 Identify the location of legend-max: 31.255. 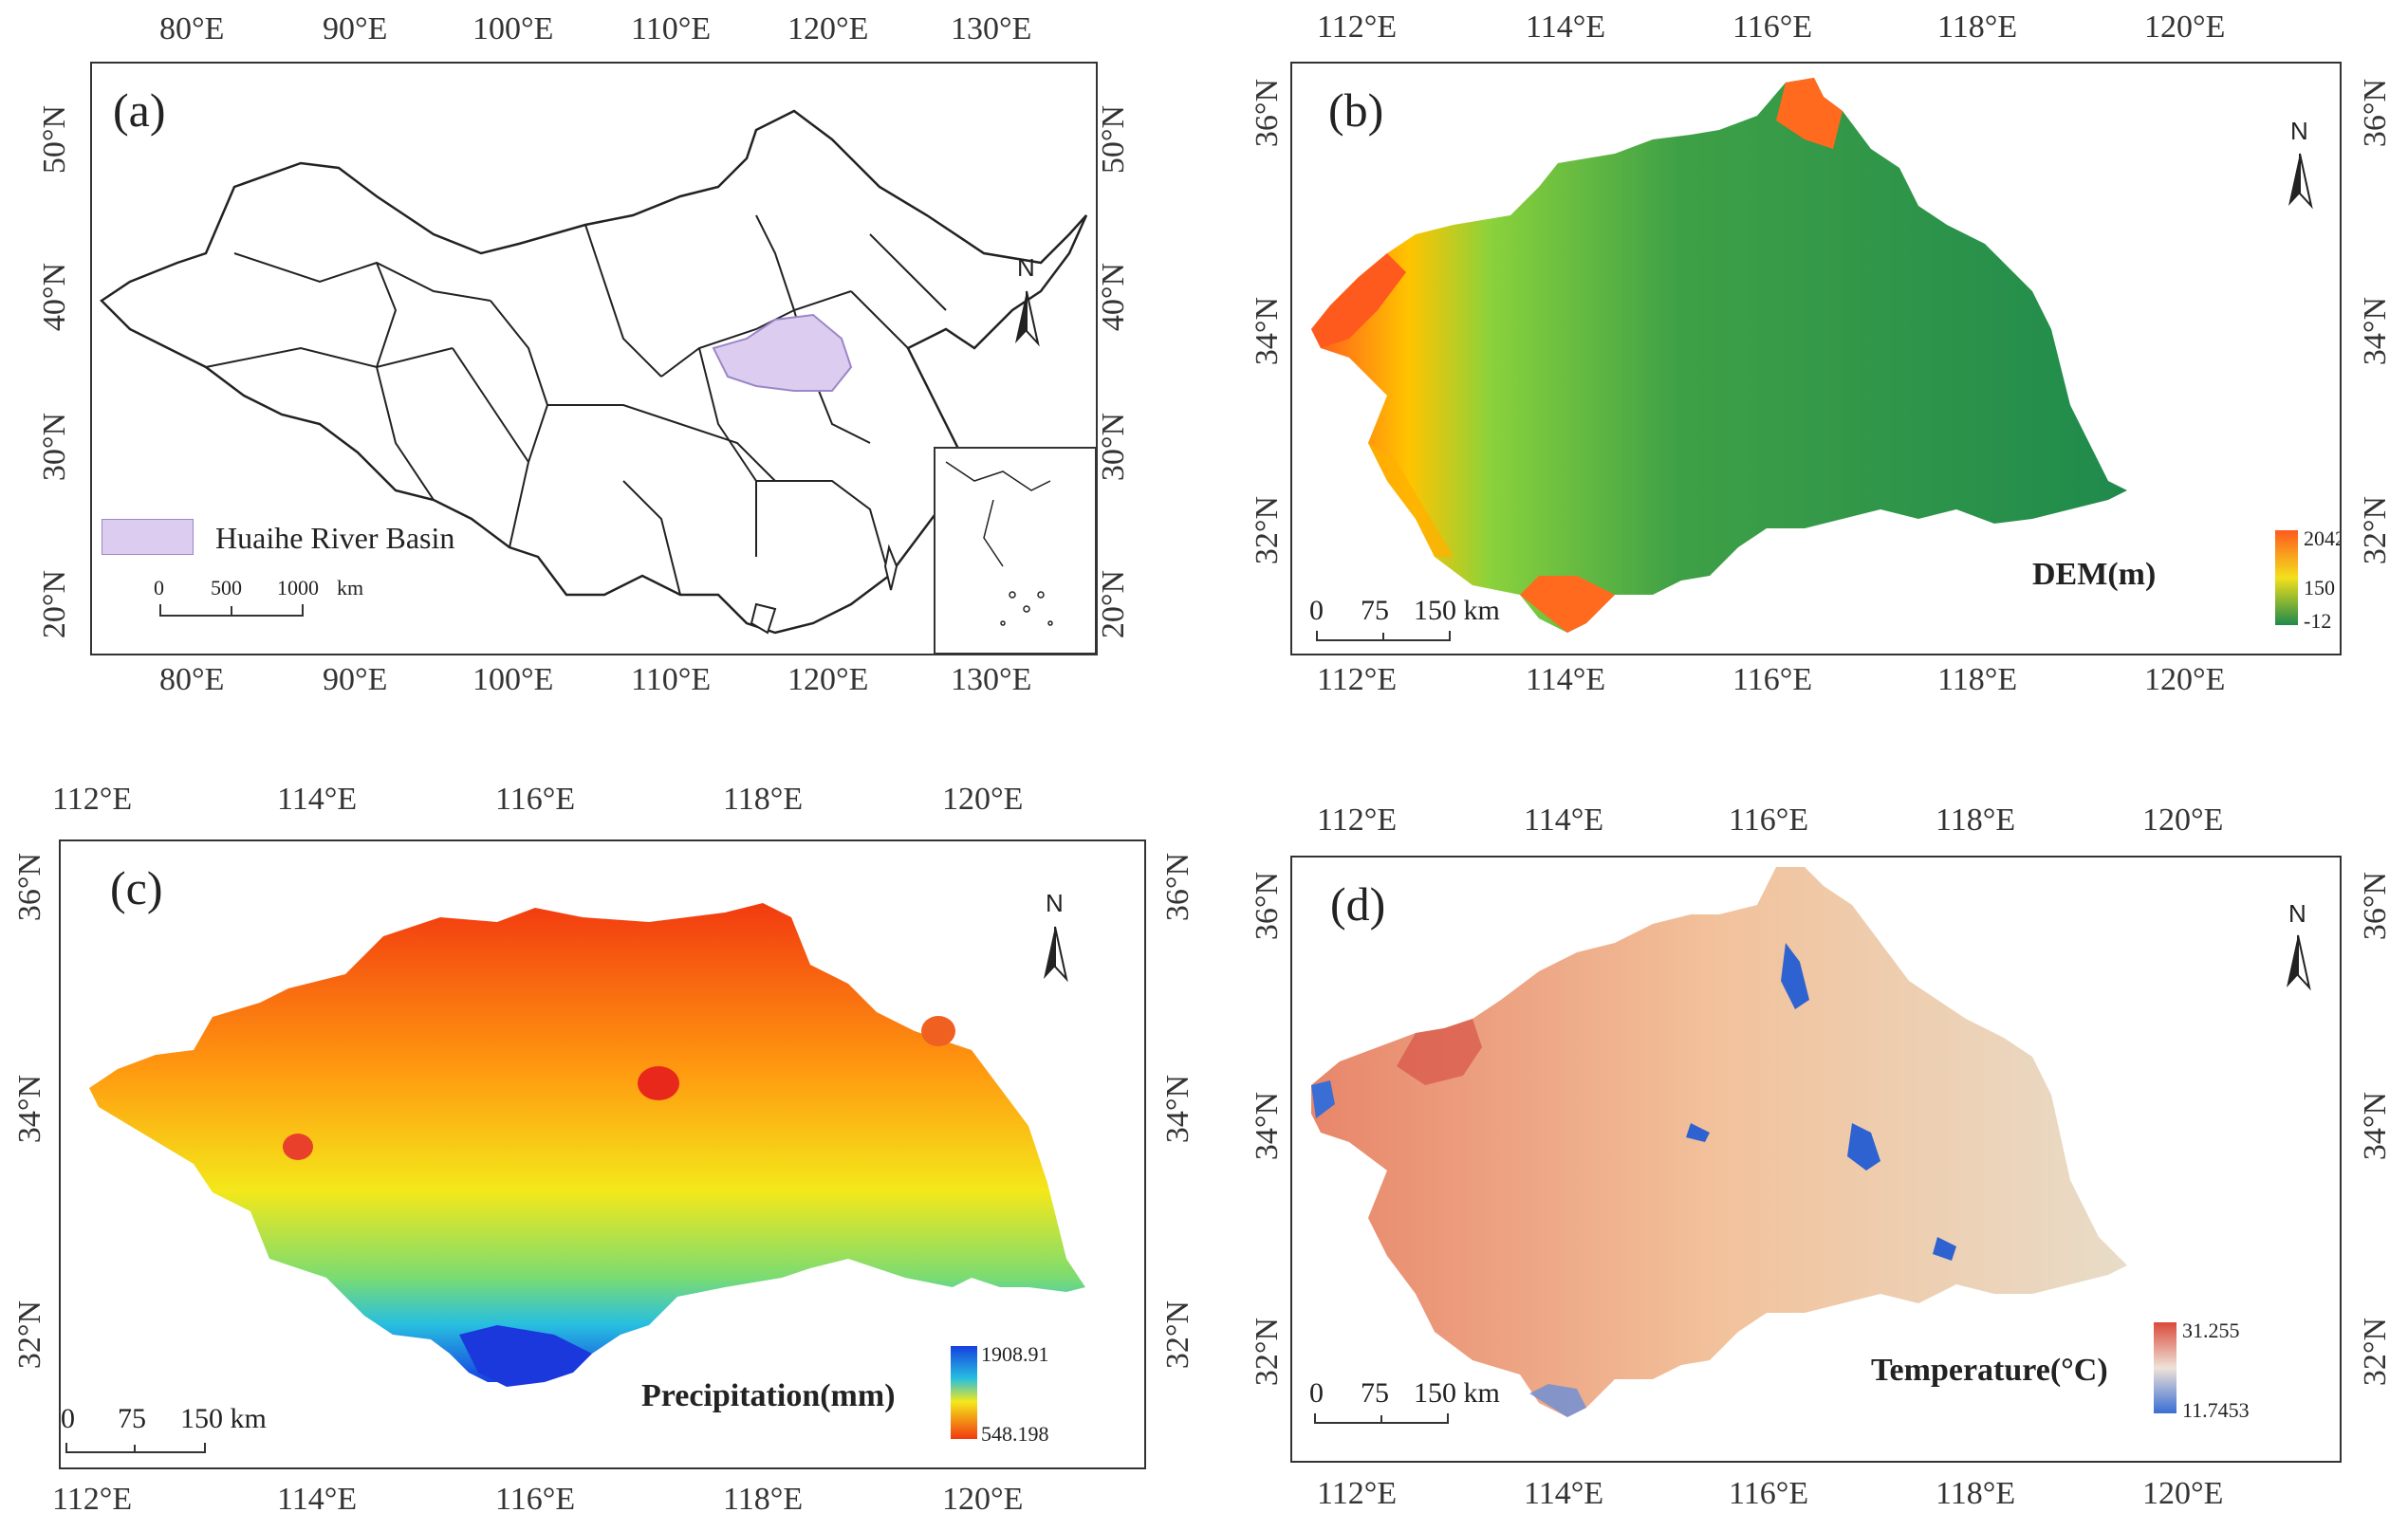
(2211, 1330).